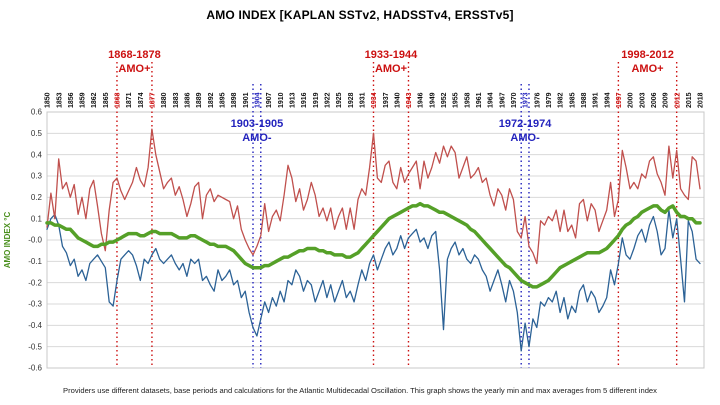  What do you see at coordinates (619, 100) in the screenshot?
I see `x-tick-label: 1997` at bounding box center [619, 100].